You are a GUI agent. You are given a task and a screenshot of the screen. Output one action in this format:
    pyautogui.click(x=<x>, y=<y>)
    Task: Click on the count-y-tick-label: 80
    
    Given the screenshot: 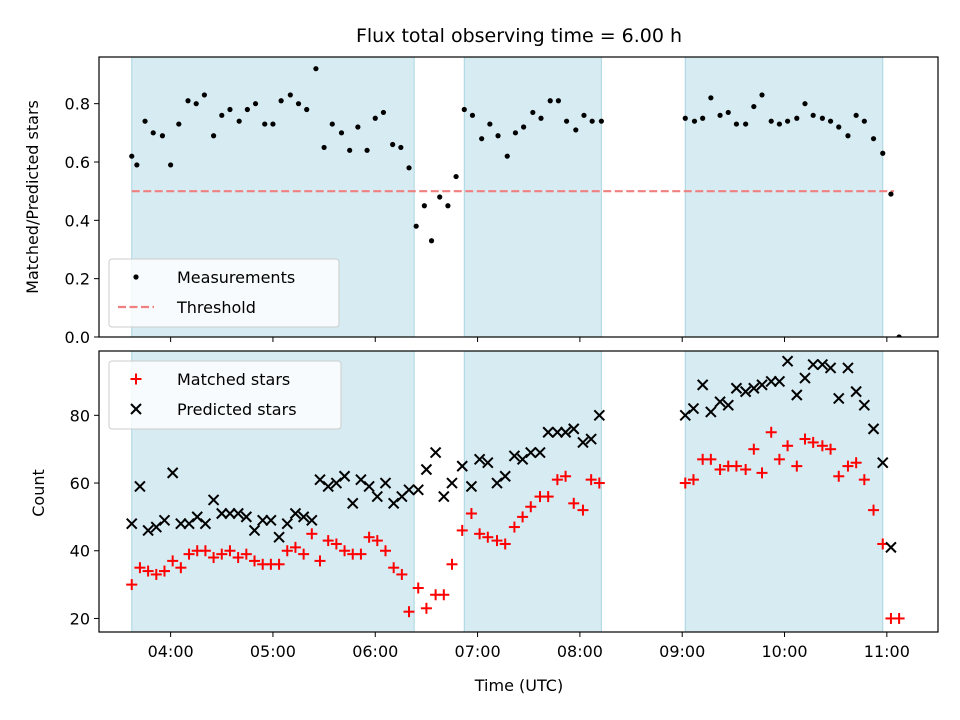 What is the action you would take?
    pyautogui.click(x=80, y=415)
    